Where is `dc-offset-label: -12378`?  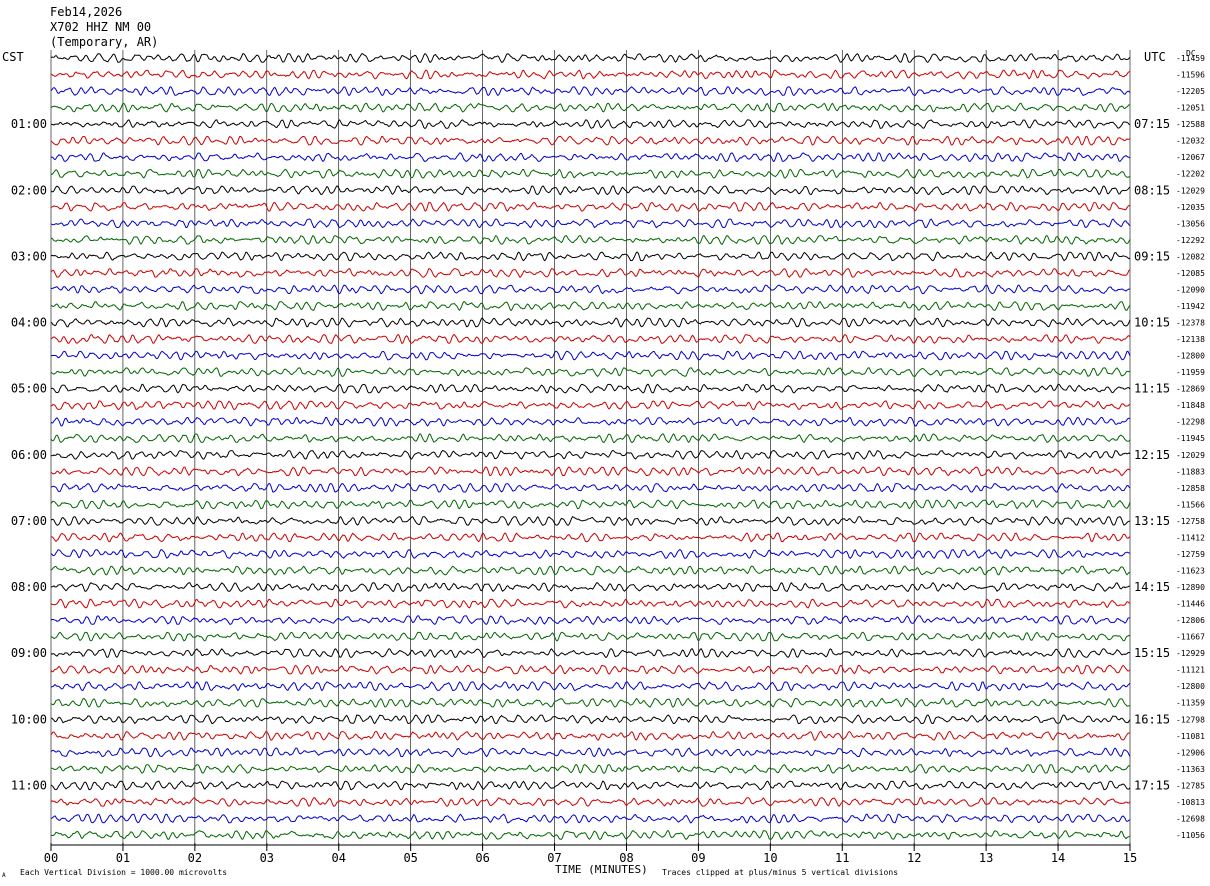
dc-offset-label: -12378 is located at coordinates (1190, 323).